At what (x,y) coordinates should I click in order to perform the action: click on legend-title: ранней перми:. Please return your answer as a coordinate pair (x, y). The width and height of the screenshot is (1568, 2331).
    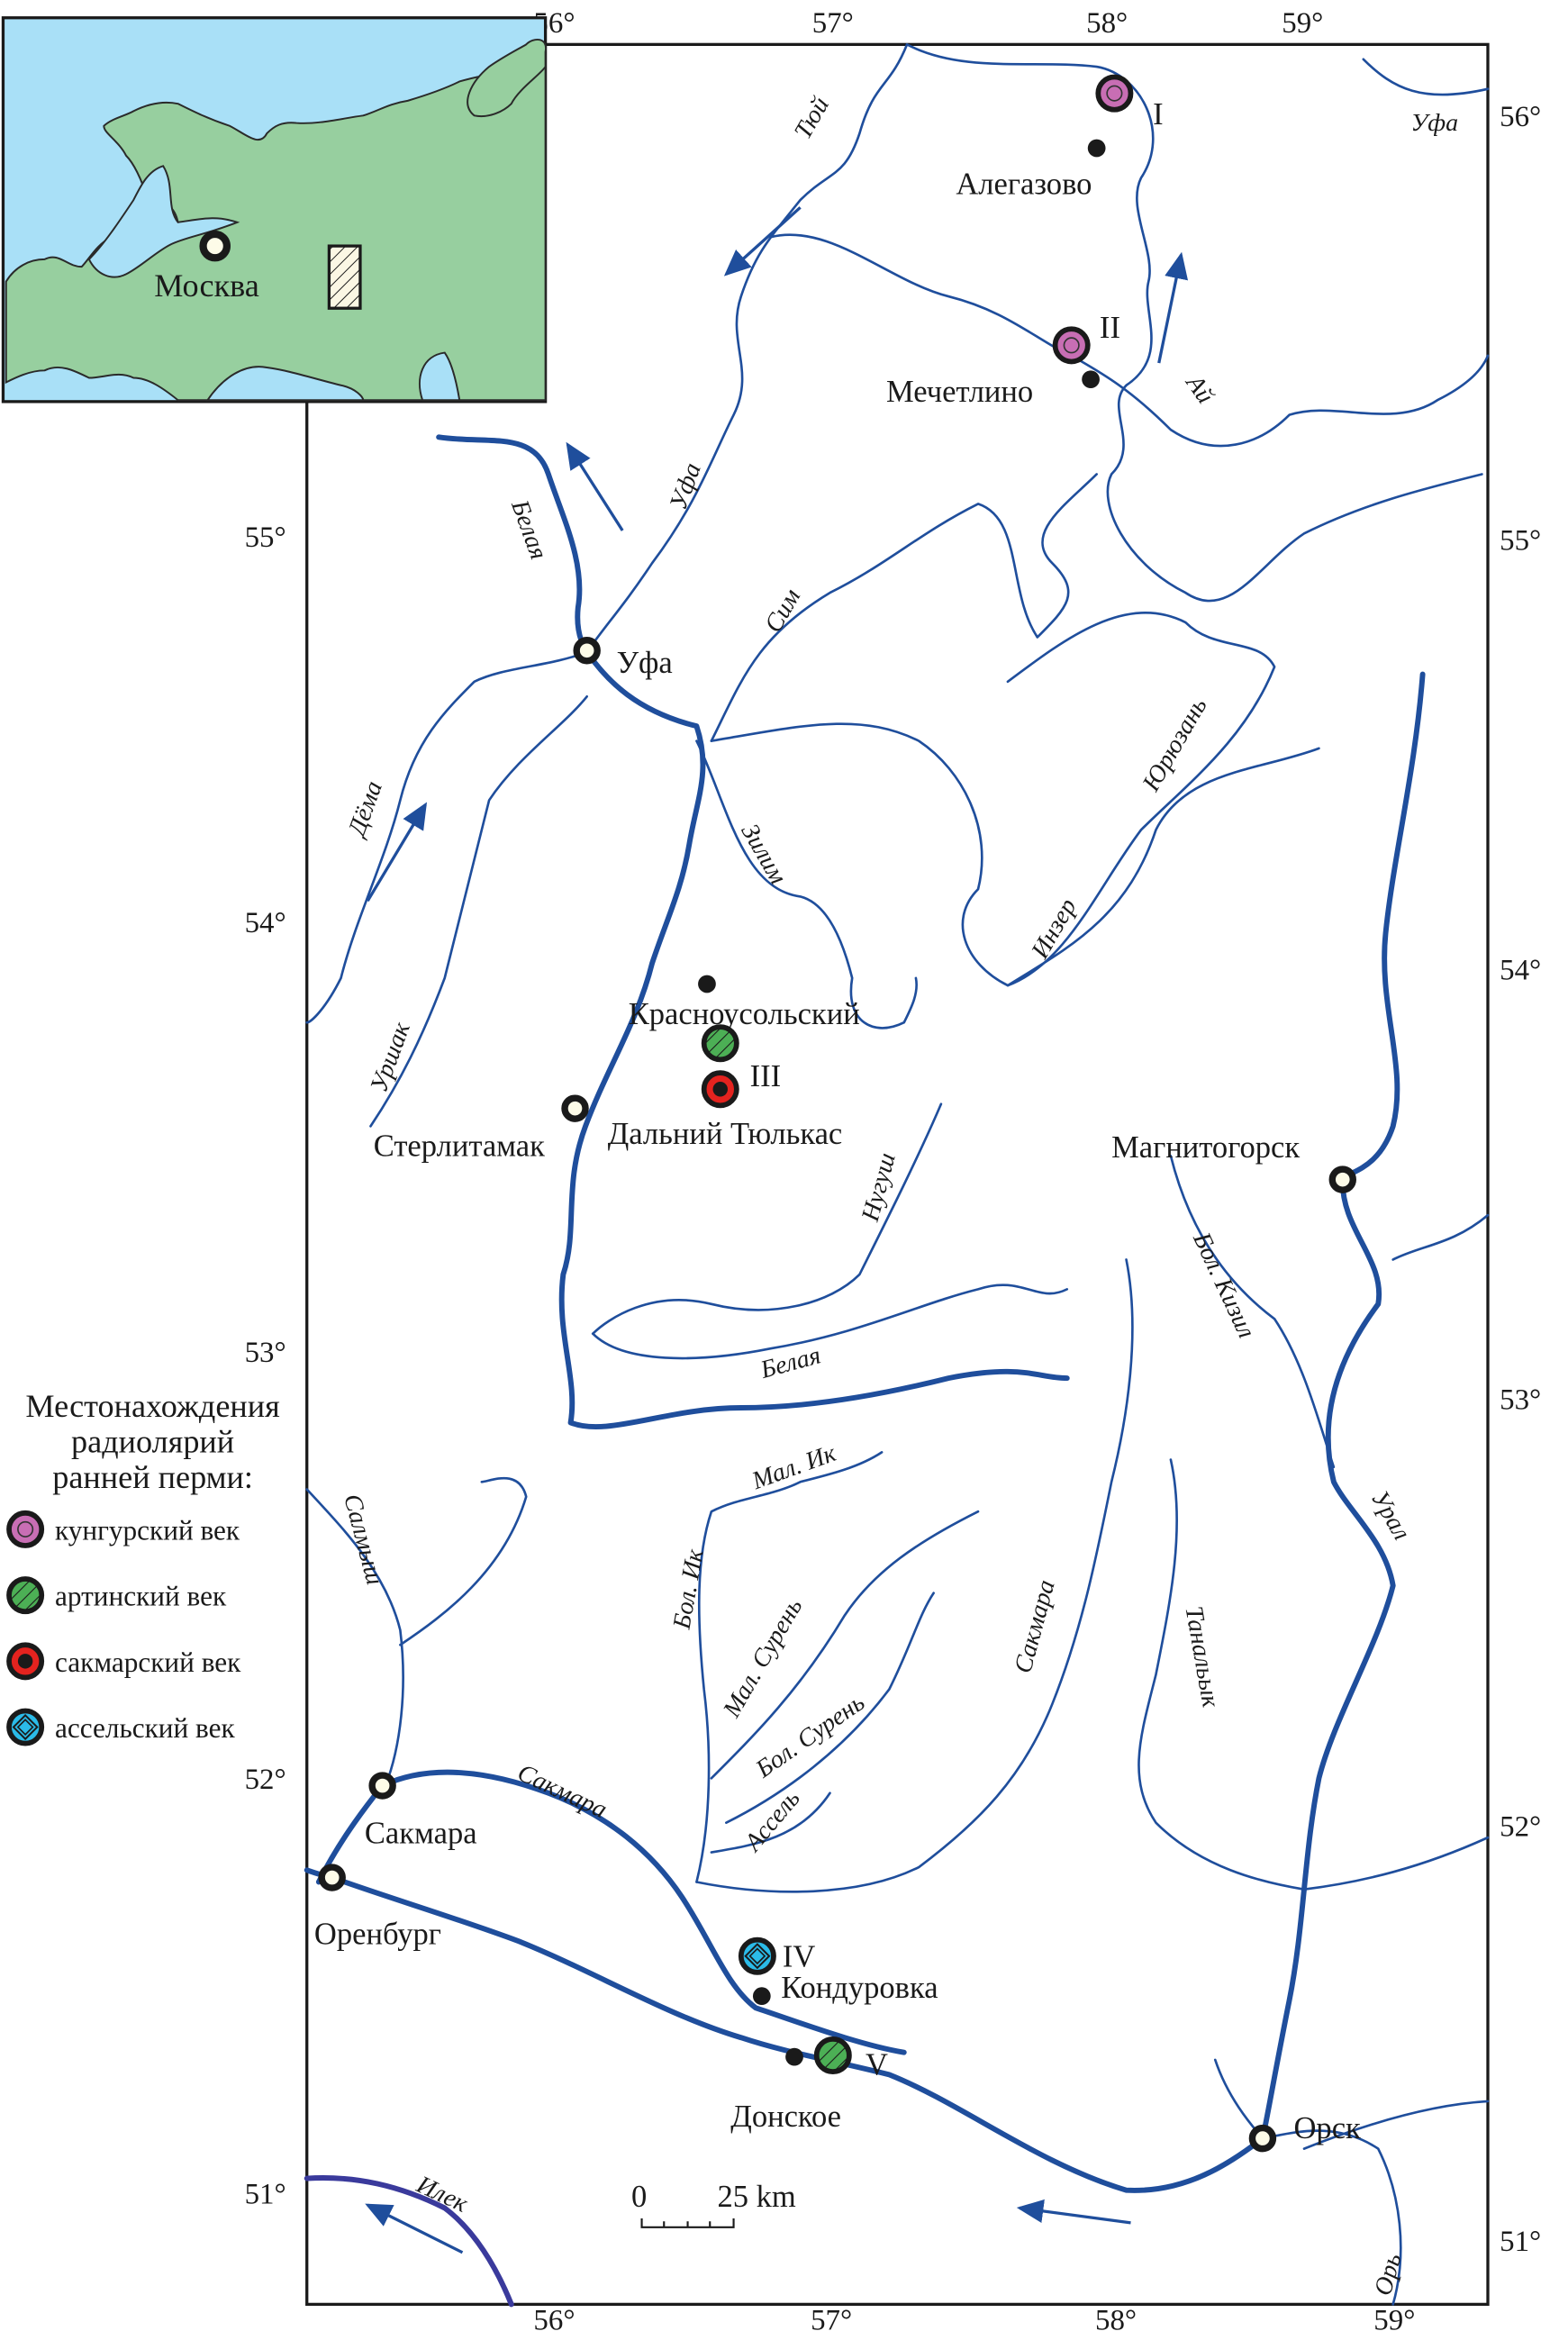
    Looking at the image, I should click on (152, 1477).